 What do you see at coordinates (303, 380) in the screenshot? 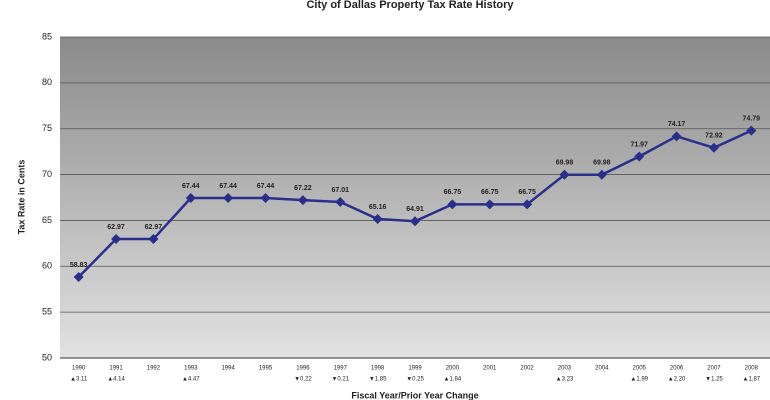
I see `change-label: ▼0.22` at bounding box center [303, 380].